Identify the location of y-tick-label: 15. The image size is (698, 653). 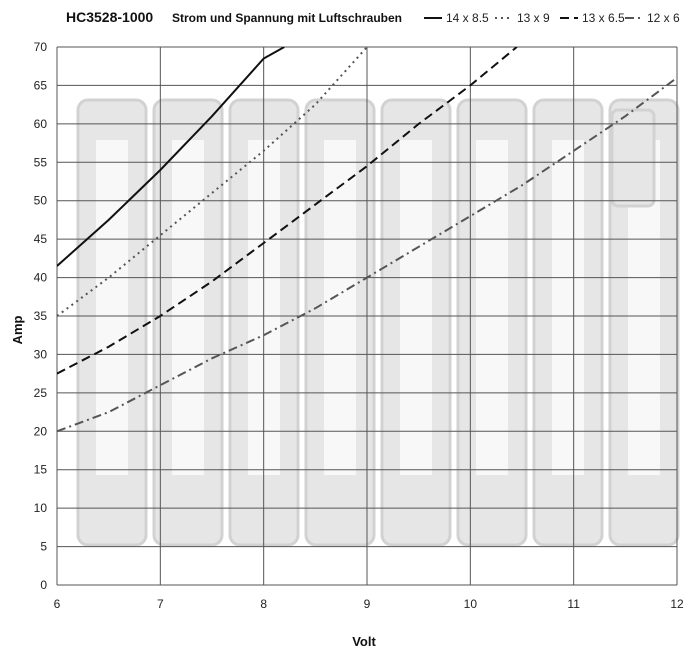
(41, 470).